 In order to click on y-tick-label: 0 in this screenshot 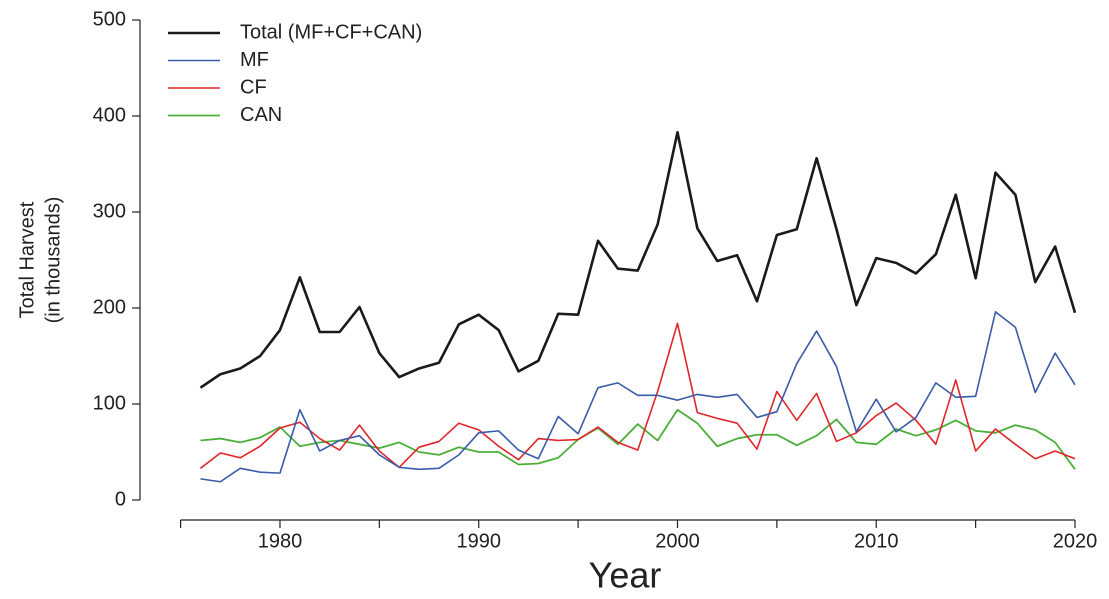, I will do `click(120, 499)`.